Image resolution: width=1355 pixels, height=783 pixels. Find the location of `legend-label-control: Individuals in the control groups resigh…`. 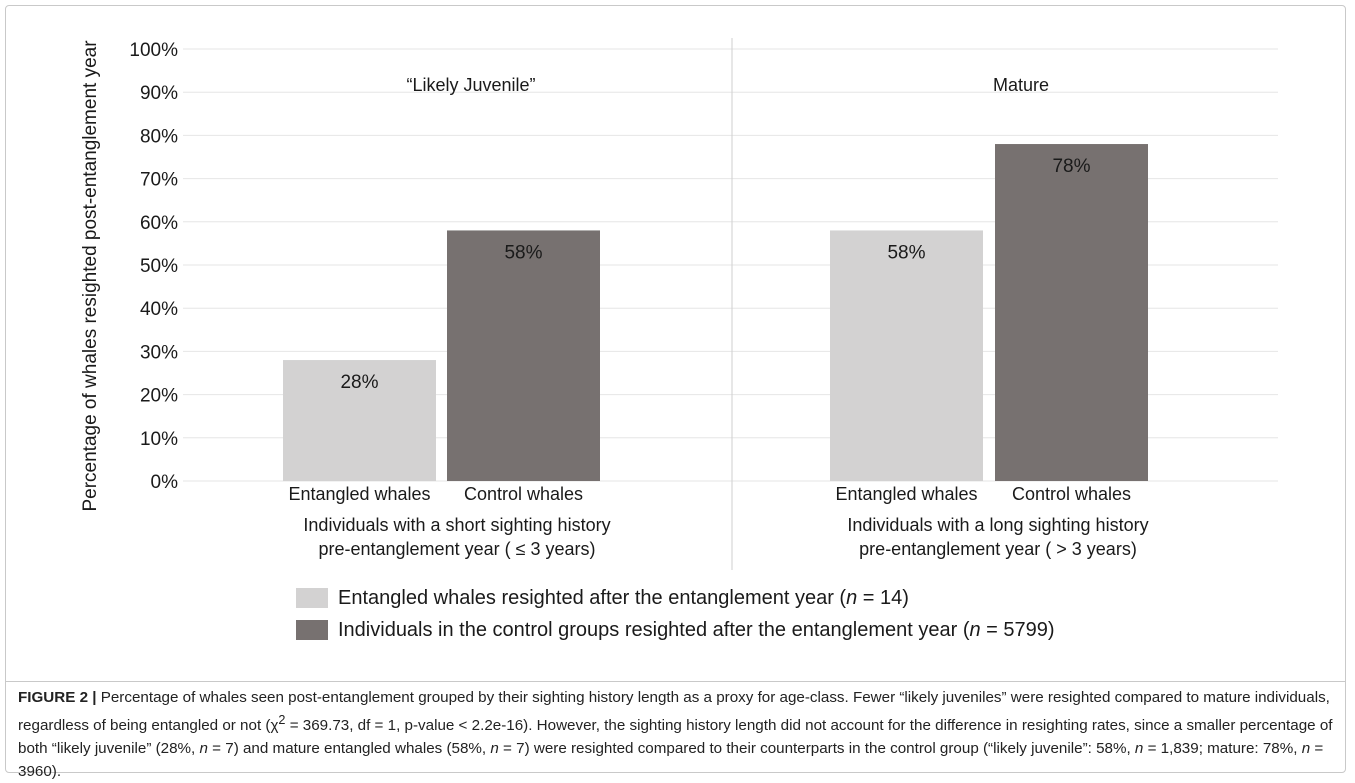

legend-label-control: Individuals in the control groups resigh… is located at coordinates (696, 629).